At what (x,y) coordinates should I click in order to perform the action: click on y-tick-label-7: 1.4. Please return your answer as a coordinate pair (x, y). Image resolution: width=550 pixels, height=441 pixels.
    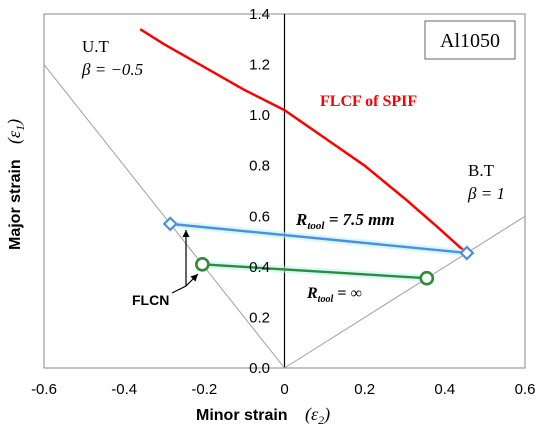
    Looking at the image, I should click on (259, 14).